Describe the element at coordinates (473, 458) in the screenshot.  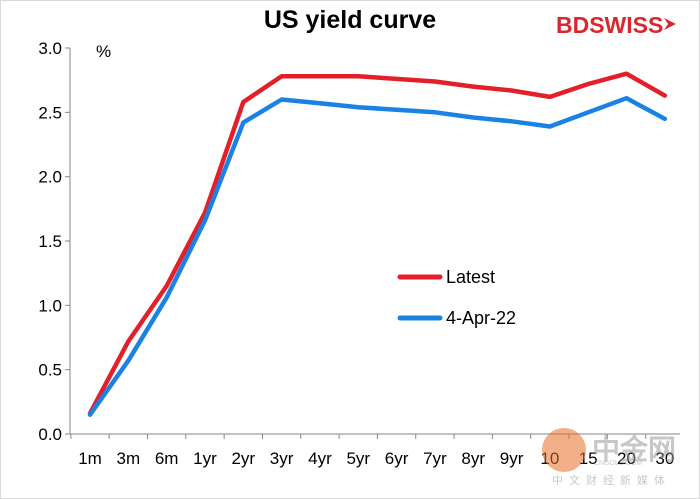
I see `x-tick-label: 8yr` at that location.